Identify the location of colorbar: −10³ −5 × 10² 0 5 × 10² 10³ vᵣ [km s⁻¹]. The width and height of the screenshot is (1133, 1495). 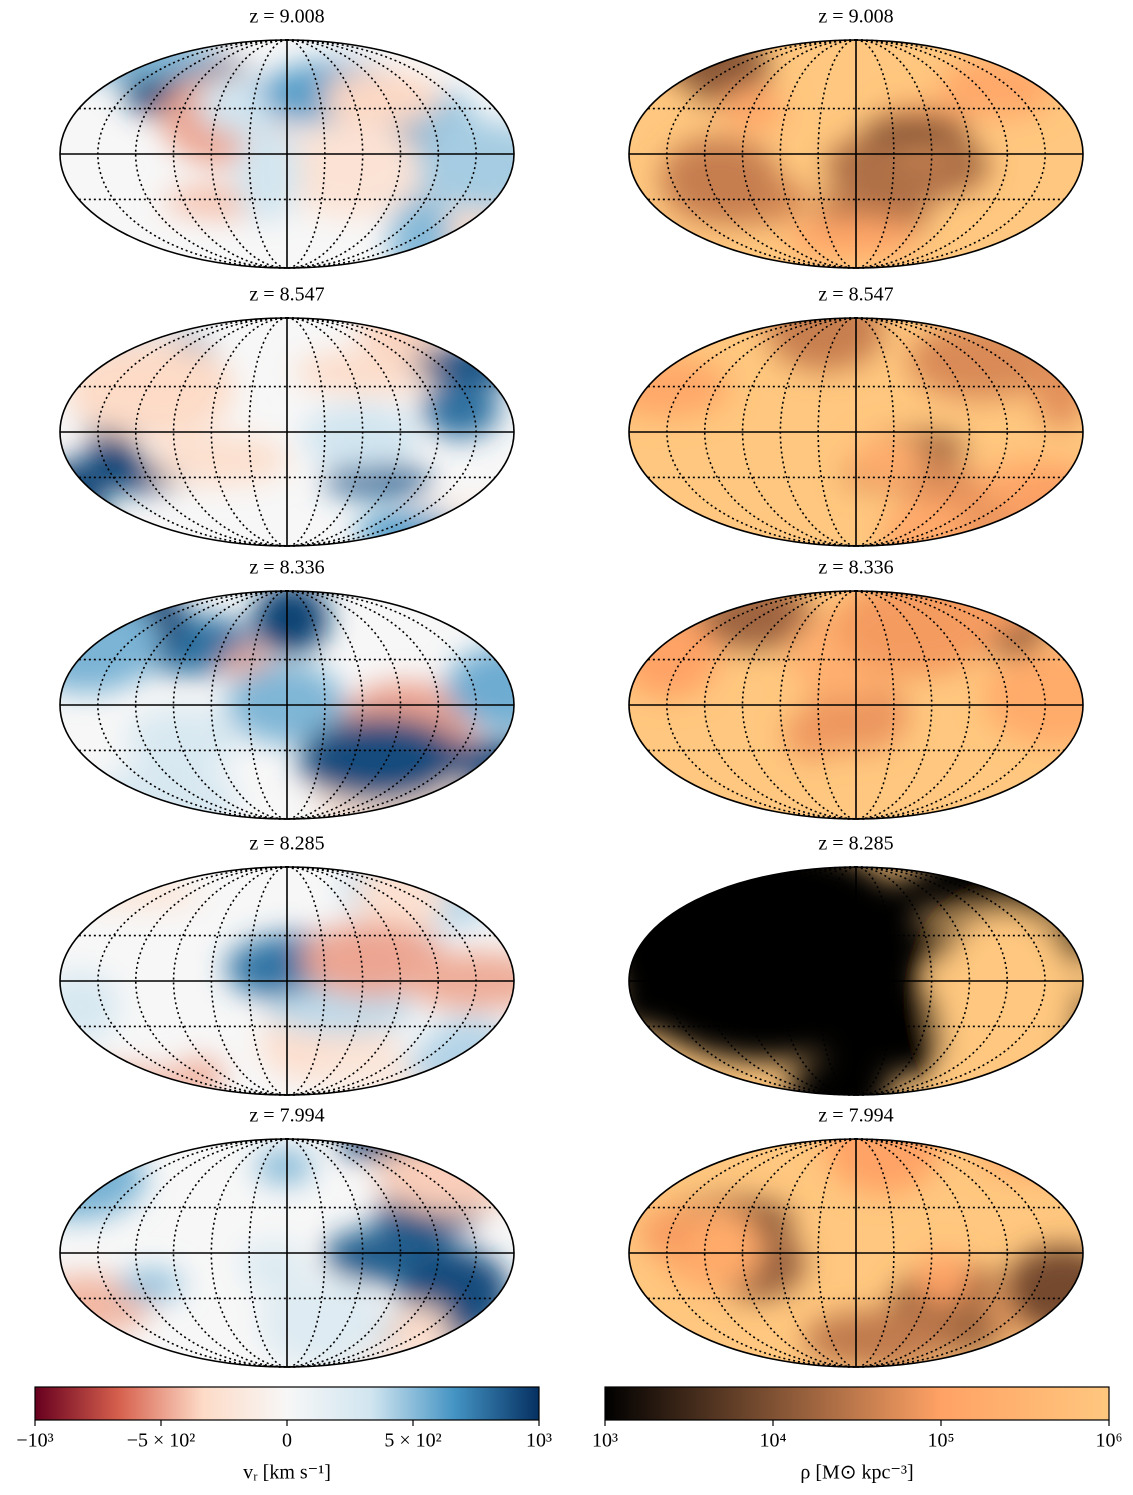
(284, 1435).